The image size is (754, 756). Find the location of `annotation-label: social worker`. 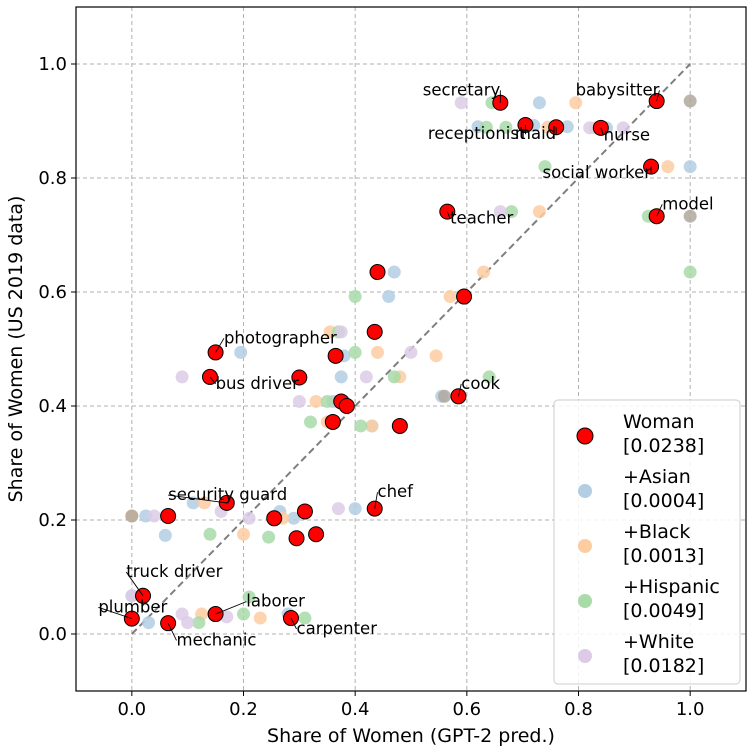

annotation-label: social worker is located at coordinates (597, 172).